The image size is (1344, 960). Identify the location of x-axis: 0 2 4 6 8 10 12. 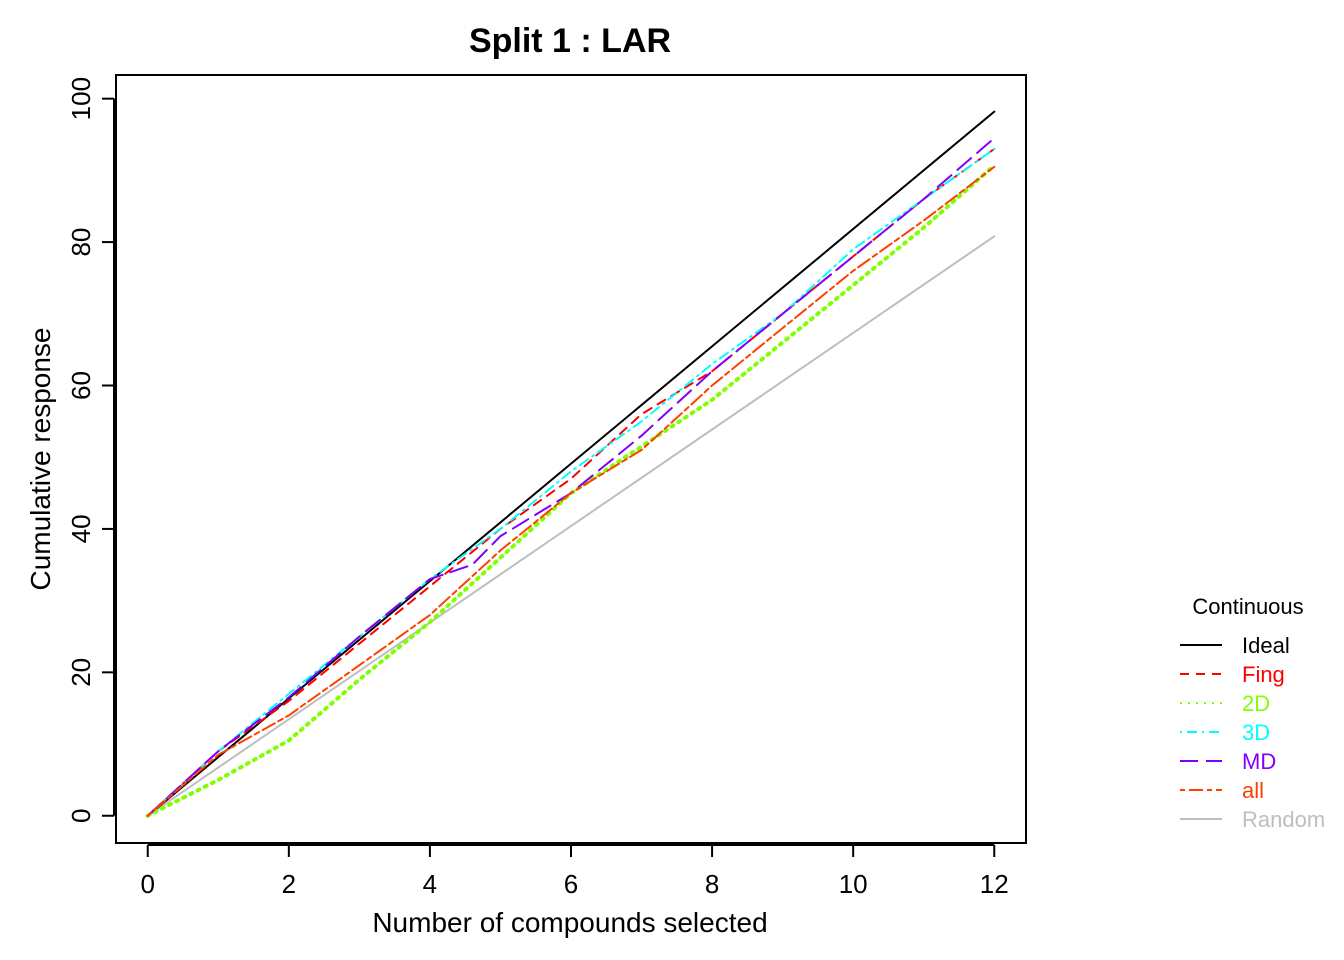
(575, 871).